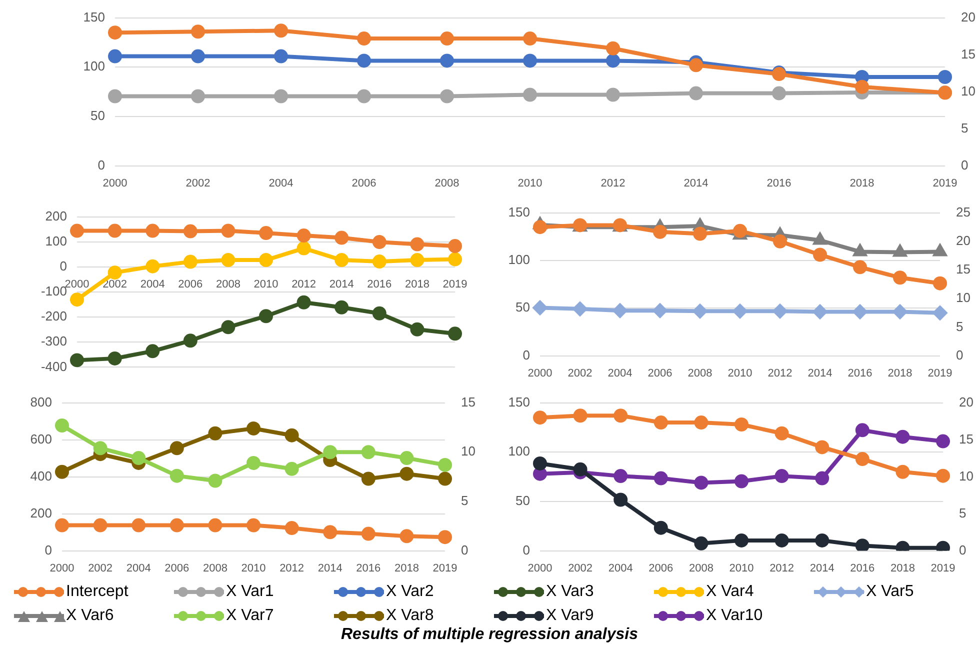 This screenshot has width=979, height=648. I want to click on legend-label: X Var8, so click(410, 616).